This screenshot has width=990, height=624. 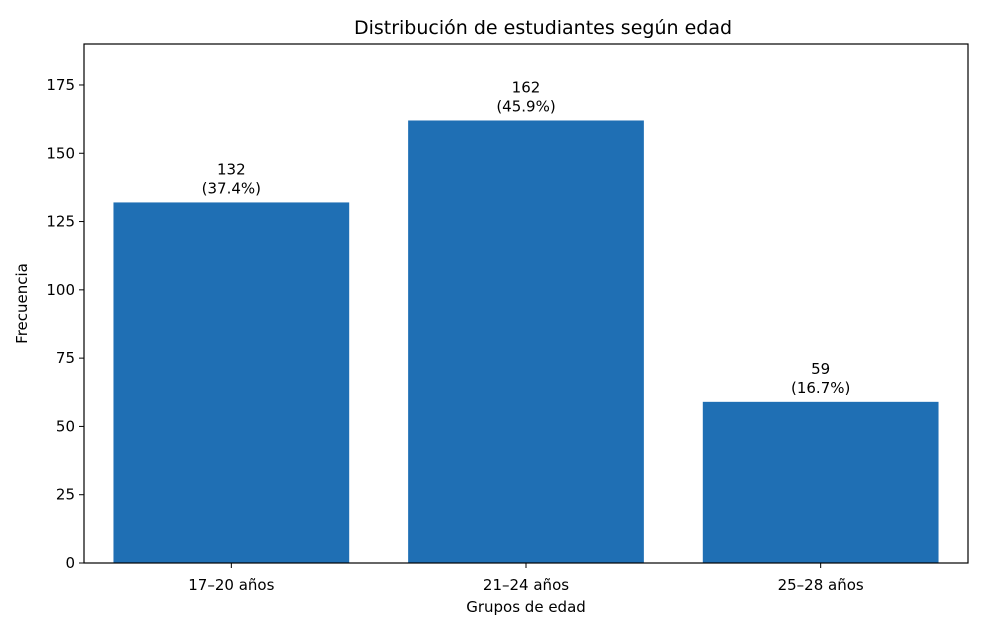 I want to click on y-tick-label: 150, so click(x=60, y=153).